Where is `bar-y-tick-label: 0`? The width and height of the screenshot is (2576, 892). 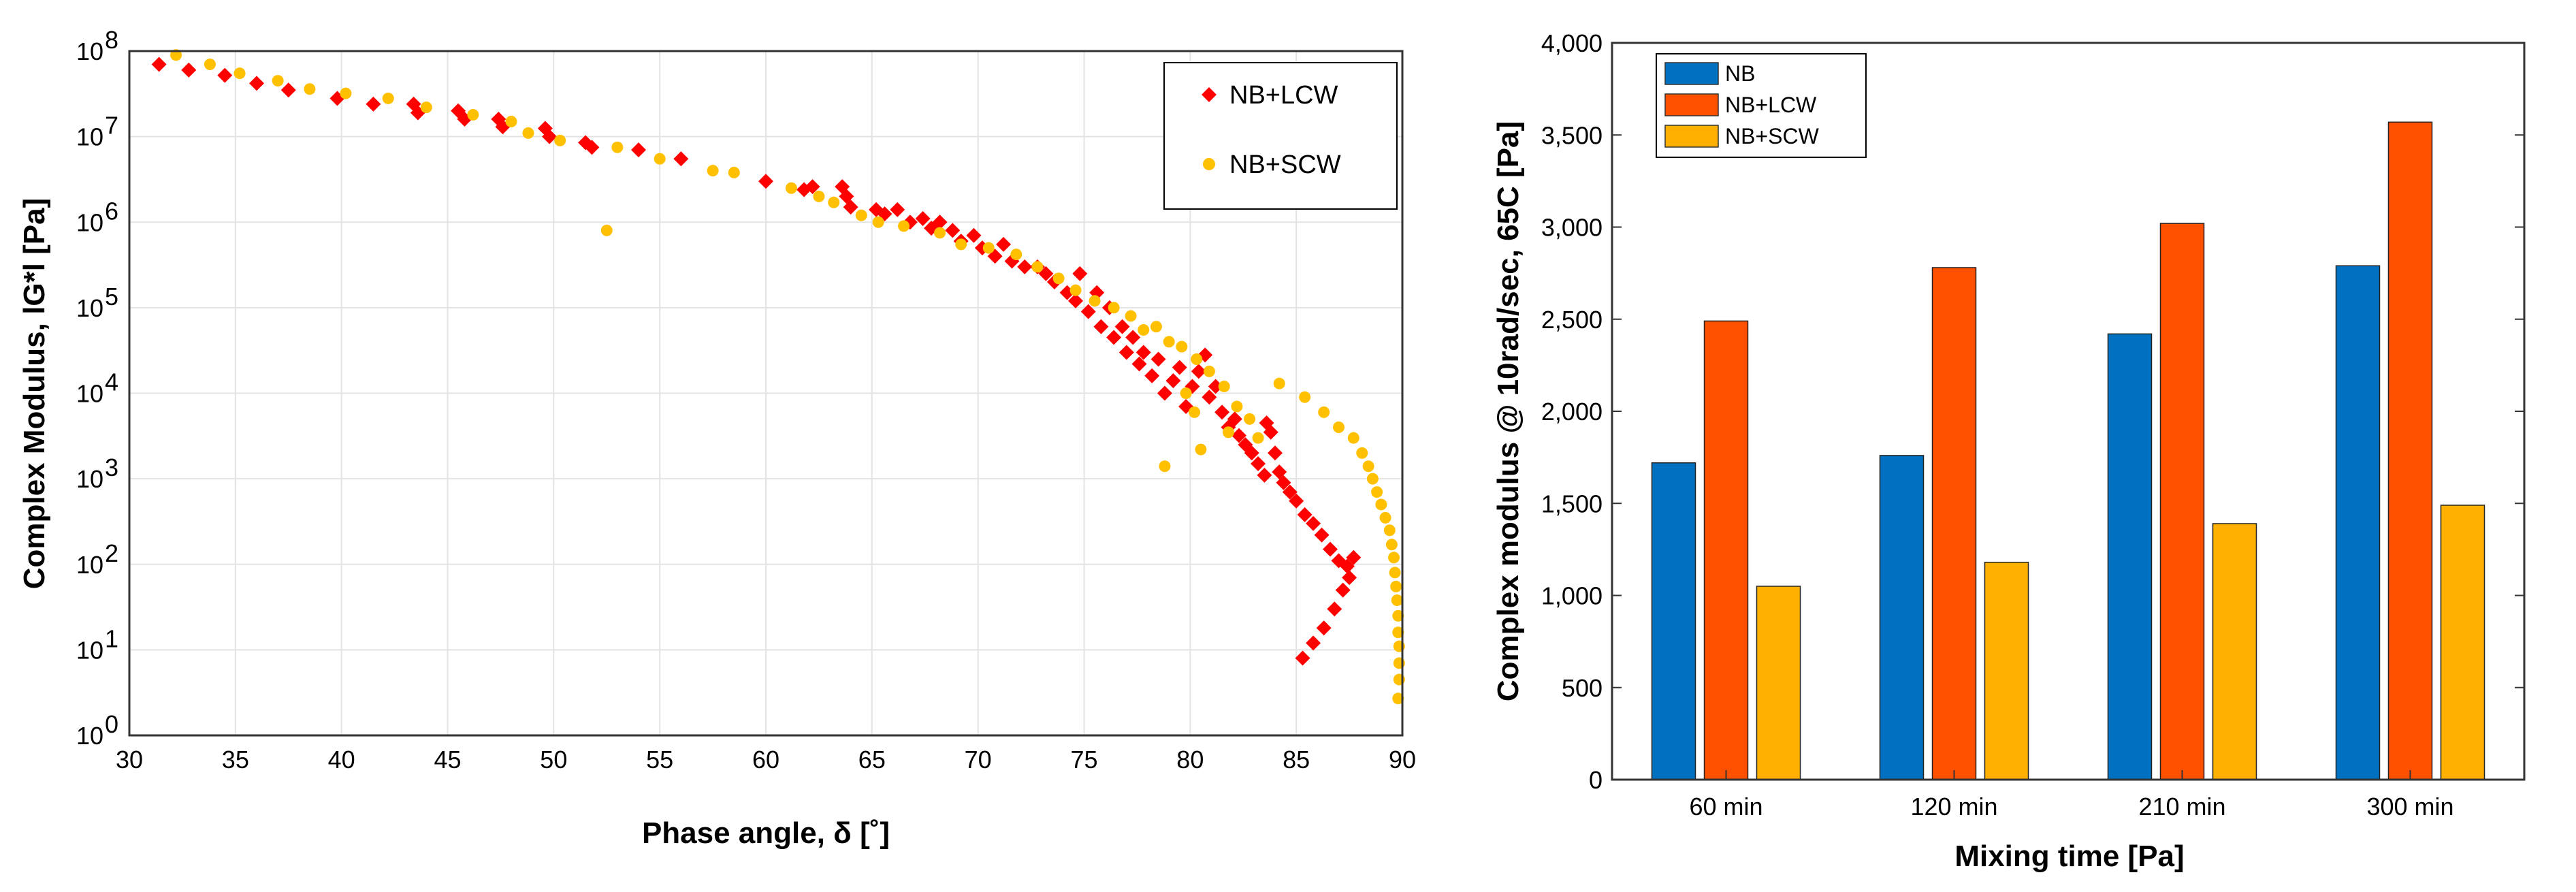
bar-y-tick-label: 0 is located at coordinates (1596, 780).